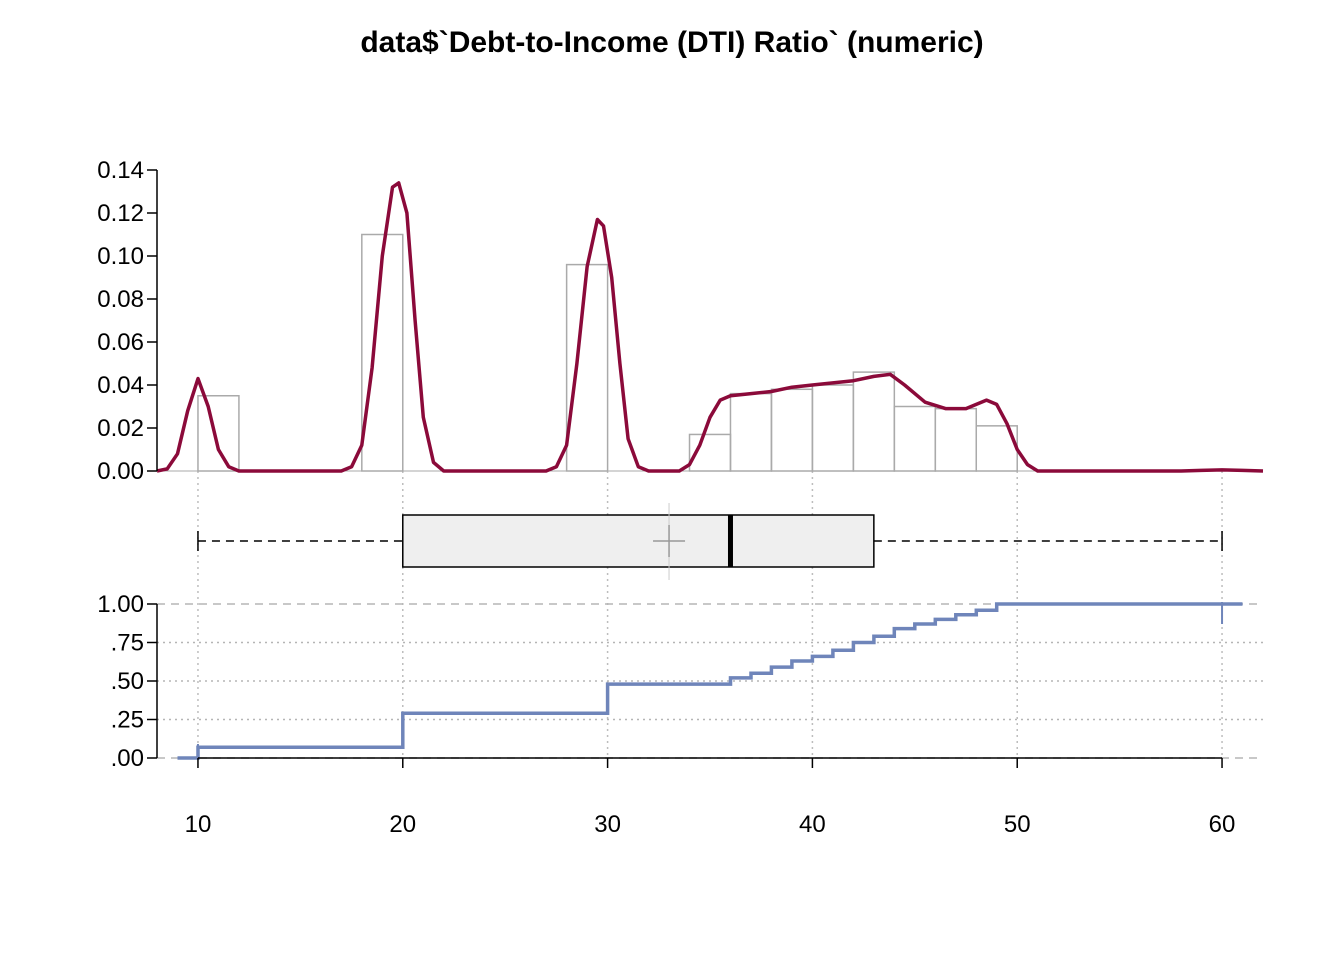 Image resolution: width=1344 pixels, height=960 pixels. I want to click on x-axis-tick-label: 60, so click(1222, 824).